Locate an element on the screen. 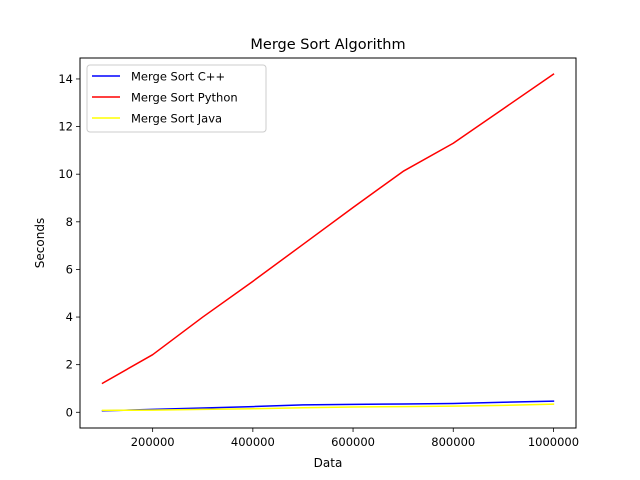 This screenshot has height=480, width=640. y-tick-label: 4 is located at coordinates (69, 317).